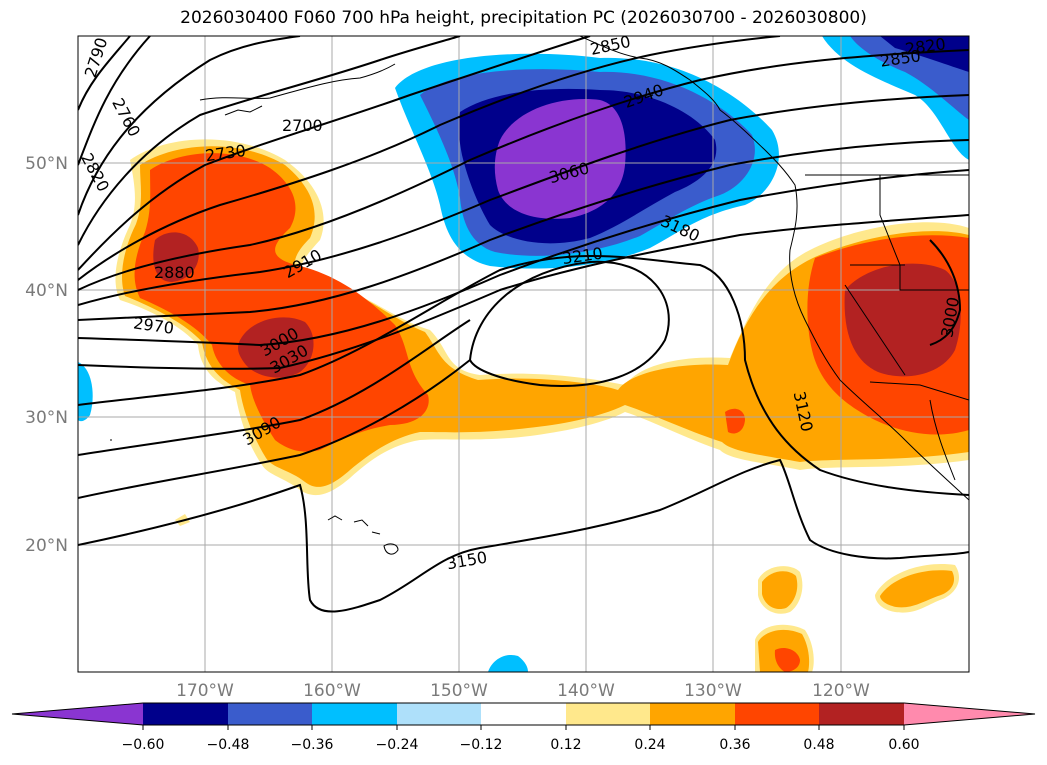 This screenshot has height=765, width=1047. I want to click on colorbar-tick-label: −0.48, so click(228, 745).